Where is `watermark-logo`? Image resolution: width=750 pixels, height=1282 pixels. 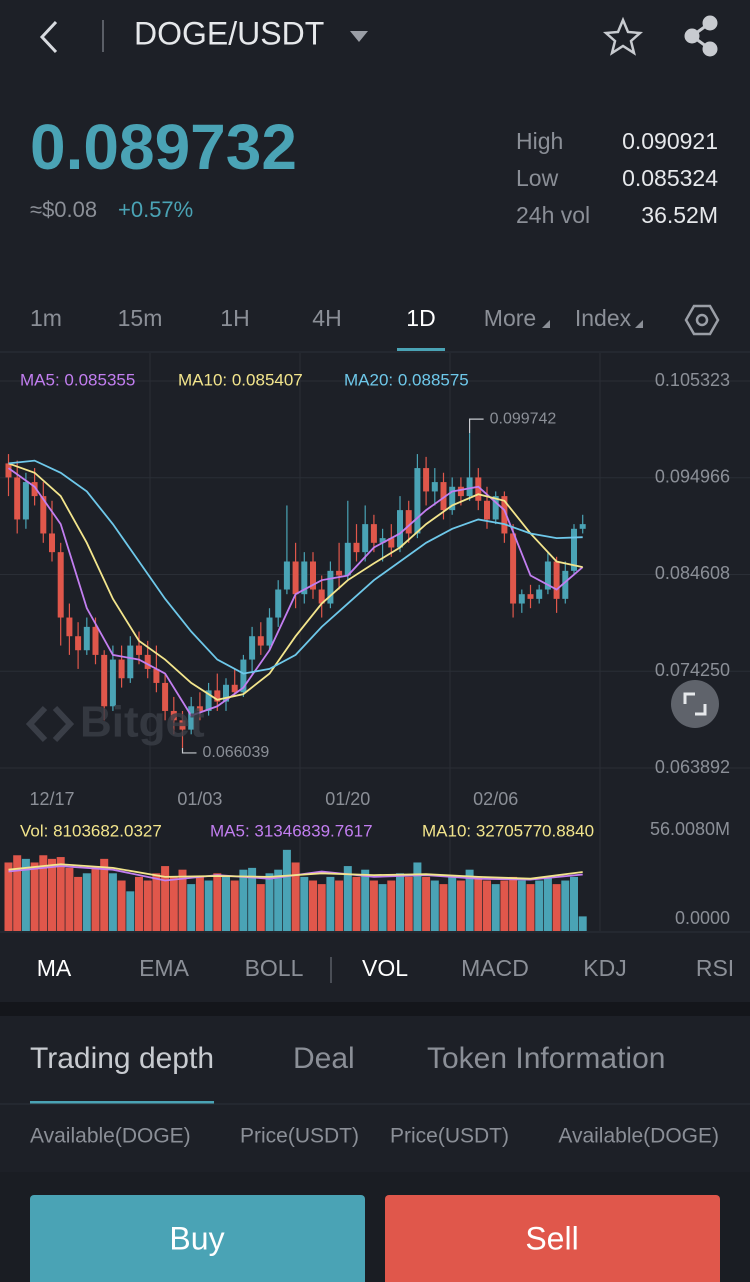 watermark-logo is located at coordinates (50, 724).